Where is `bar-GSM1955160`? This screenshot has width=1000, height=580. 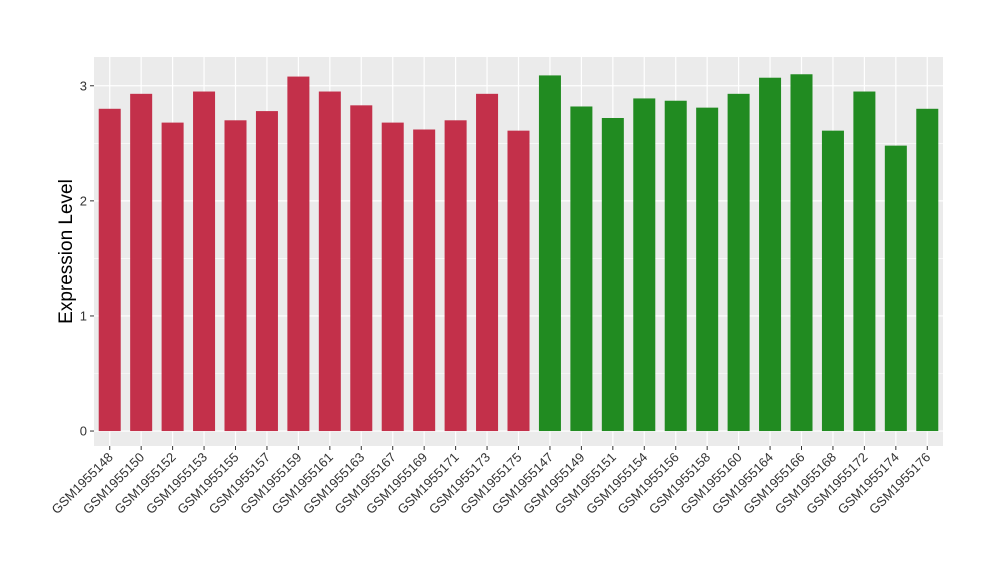
bar-GSM1955160 is located at coordinates (738, 262).